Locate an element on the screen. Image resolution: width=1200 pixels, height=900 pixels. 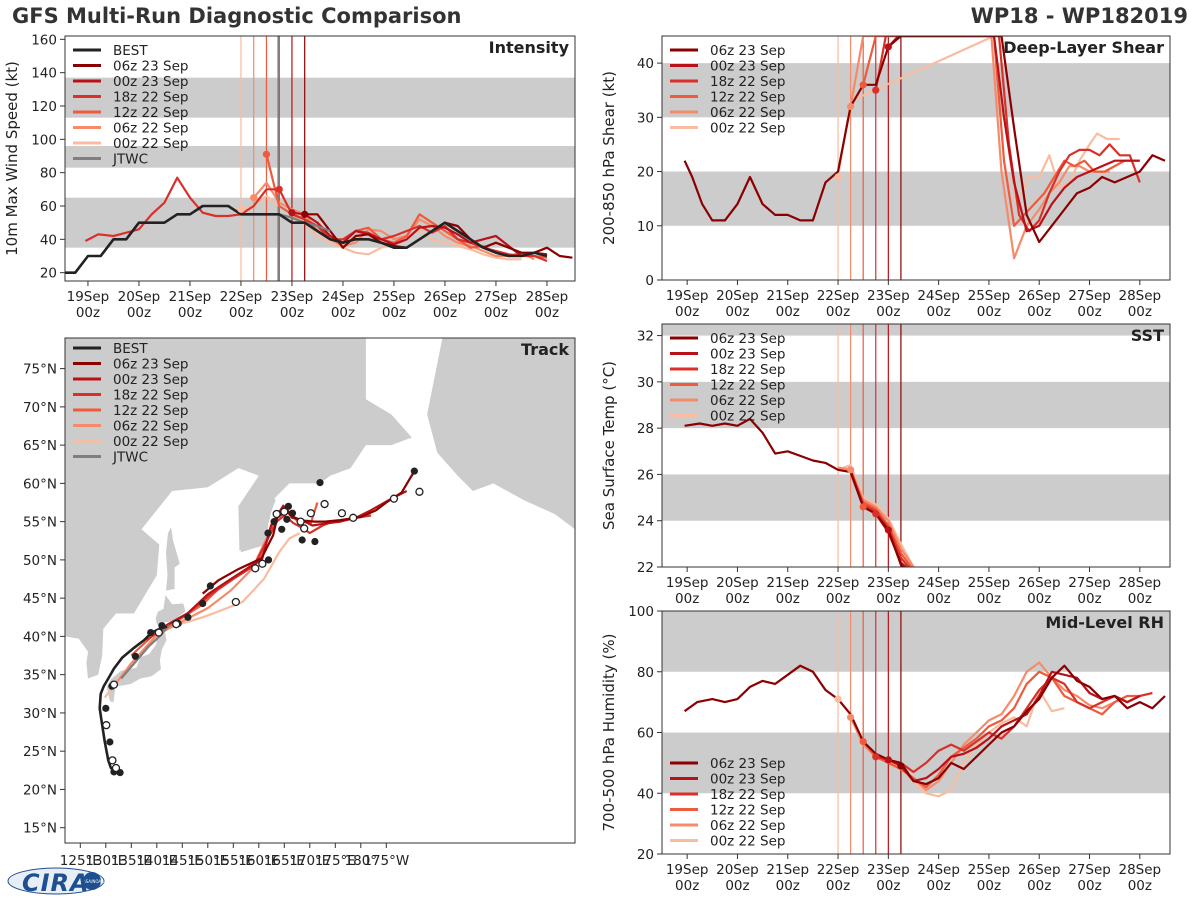
y-tick-label: 30°N is located at coordinates (40, 714).